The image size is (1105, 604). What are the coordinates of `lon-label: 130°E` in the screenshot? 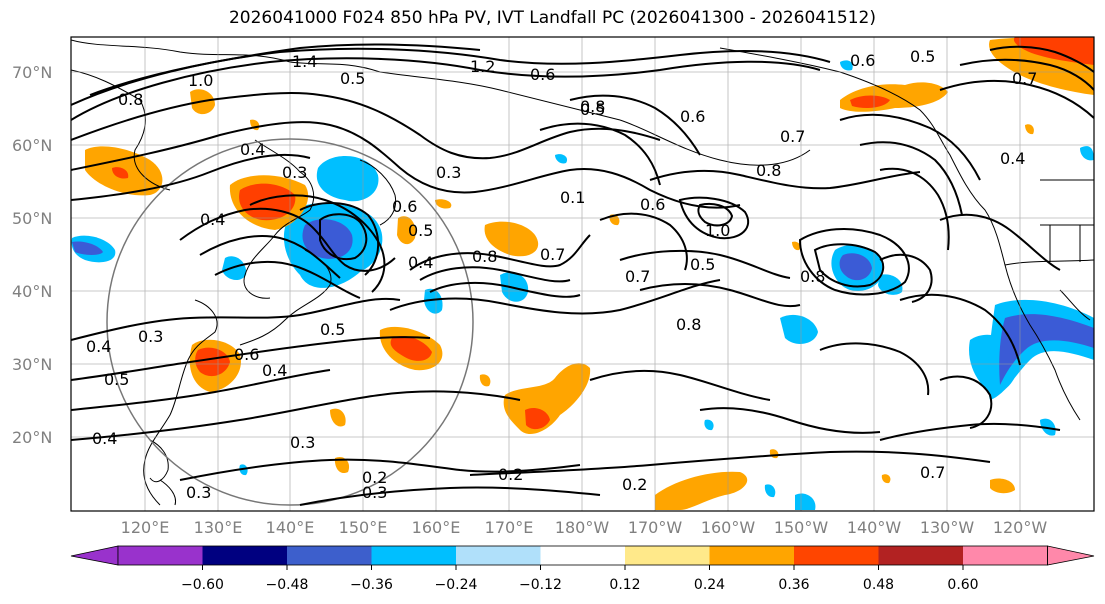 It's located at (218, 527).